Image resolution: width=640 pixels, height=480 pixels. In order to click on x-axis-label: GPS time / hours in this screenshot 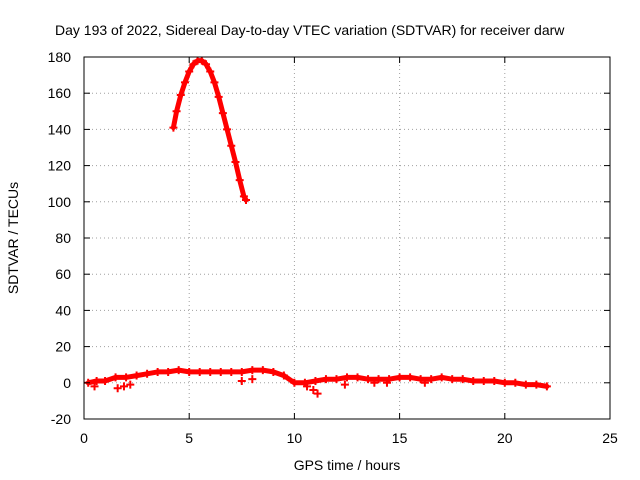, I will do `click(347, 465)`.